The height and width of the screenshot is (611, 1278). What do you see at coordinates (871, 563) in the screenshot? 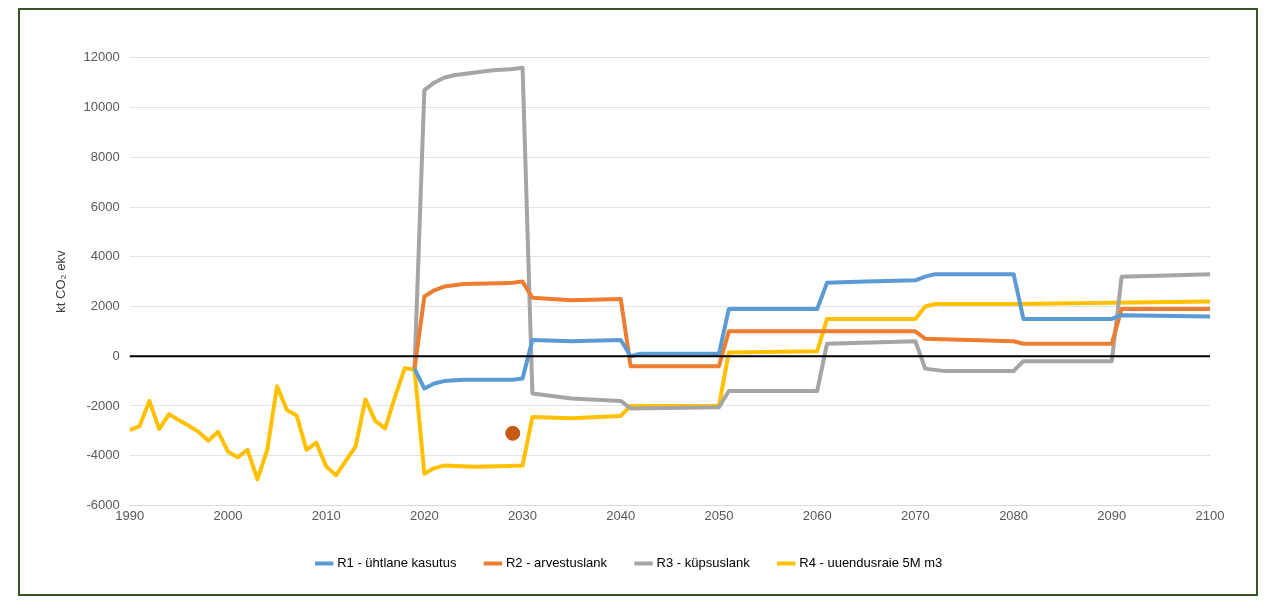
I see `legend-label: R4 - uuendusraie 5M m3` at bounding box center [871, 563].